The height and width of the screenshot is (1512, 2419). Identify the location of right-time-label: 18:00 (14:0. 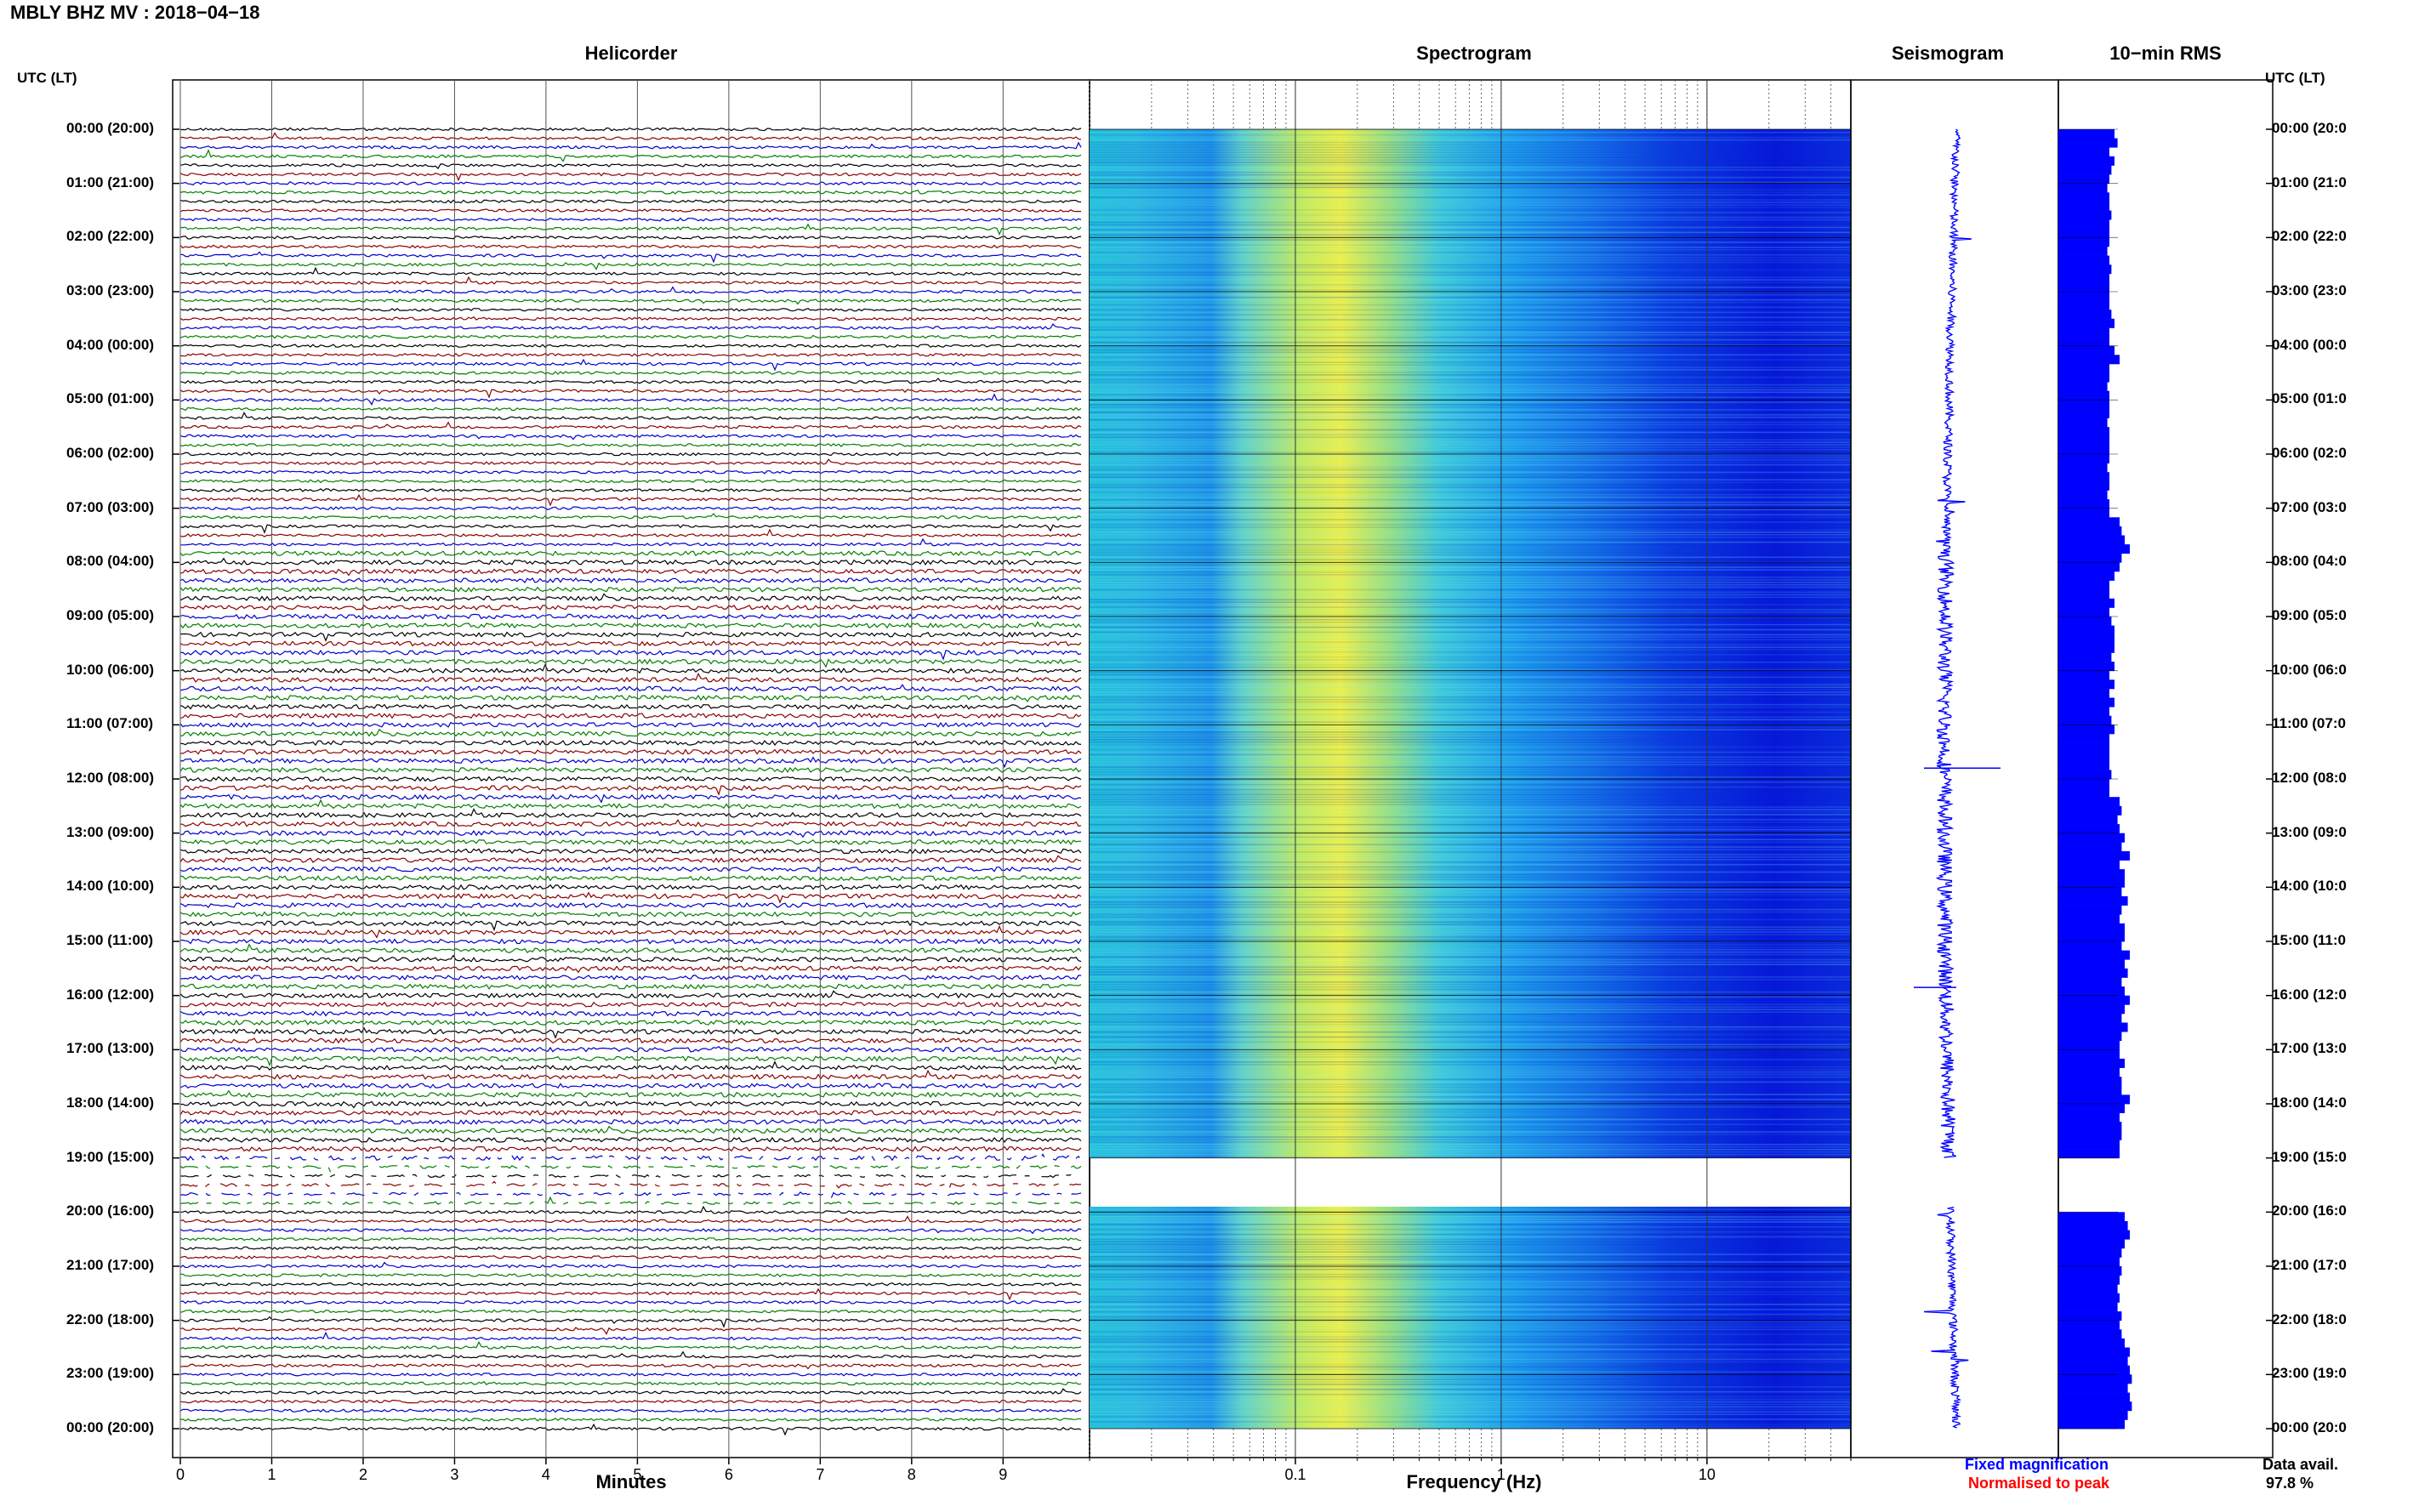
(2309, 1102).